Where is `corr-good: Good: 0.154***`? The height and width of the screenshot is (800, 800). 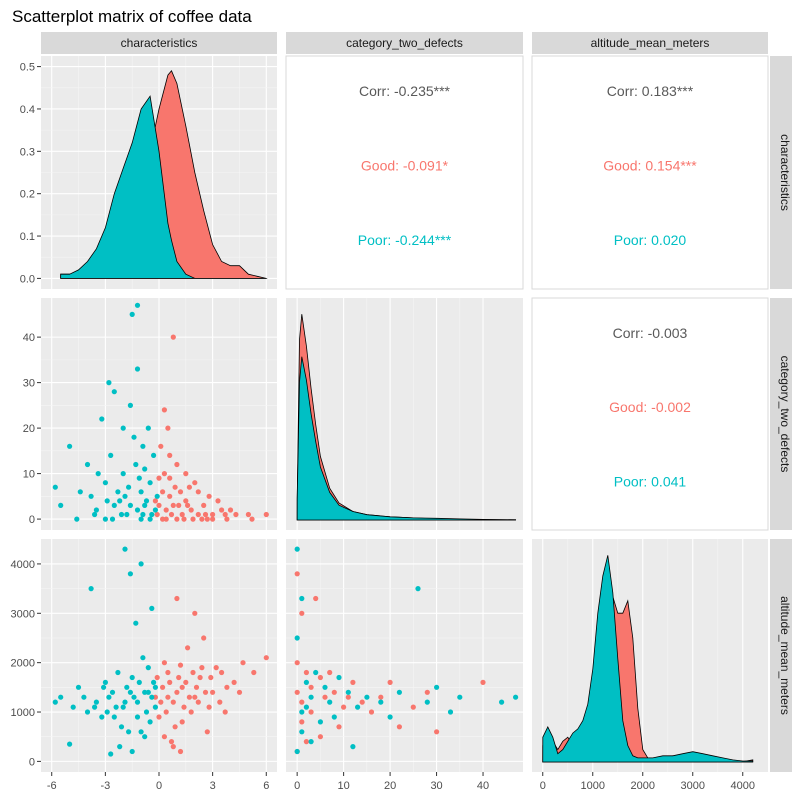
corr-good: Good: 0.154*** is located at coordinates (650, 166).